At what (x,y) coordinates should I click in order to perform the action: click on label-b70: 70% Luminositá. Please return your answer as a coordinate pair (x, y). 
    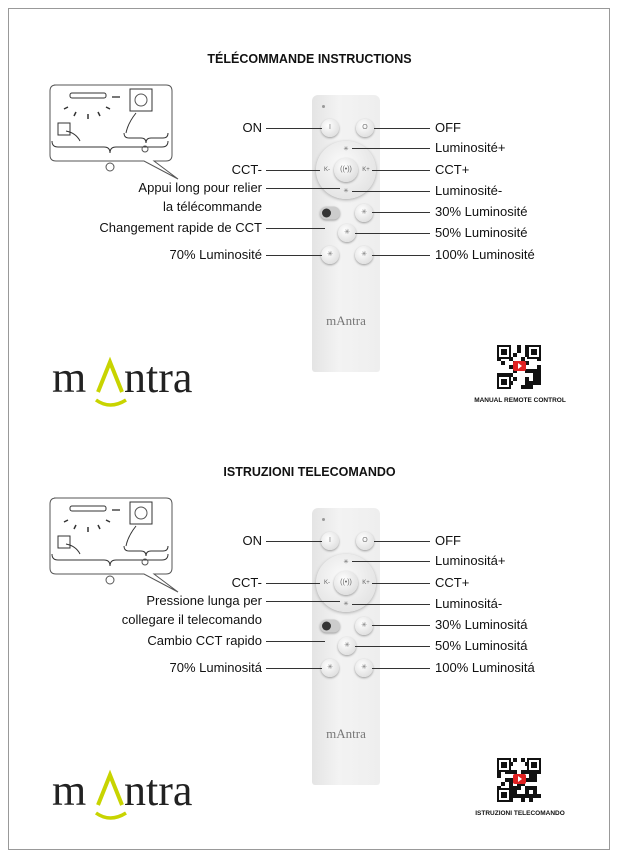
    Looking at the image, I should click on (216, 667).